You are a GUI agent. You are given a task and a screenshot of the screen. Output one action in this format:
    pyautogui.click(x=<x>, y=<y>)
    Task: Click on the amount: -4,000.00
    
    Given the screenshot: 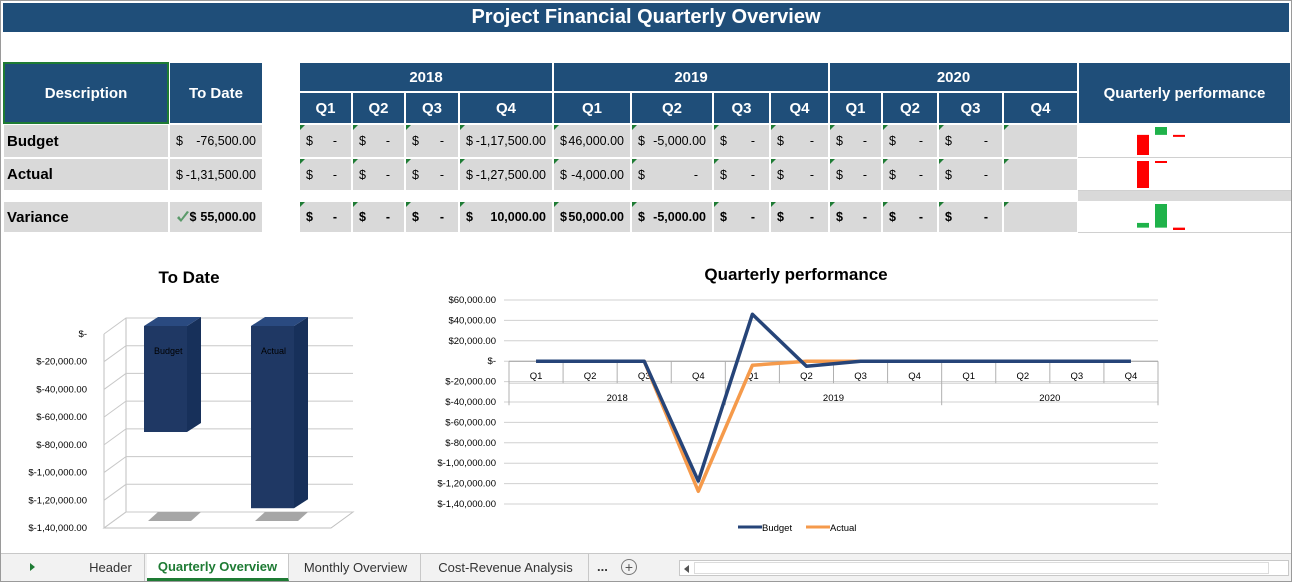 What is the action you would take?
    pyautogui.click(x=597, y=174)
    